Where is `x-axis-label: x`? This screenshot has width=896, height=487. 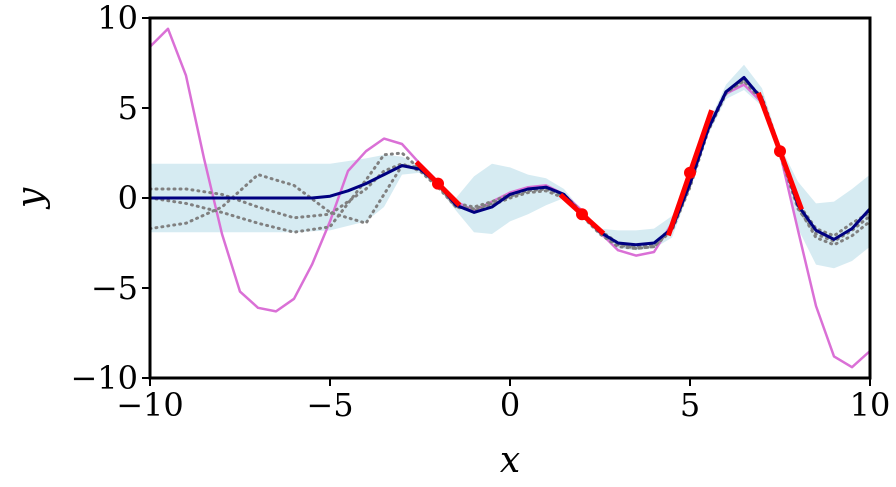 x-axis-label: x is located at coordinates (510, 460).